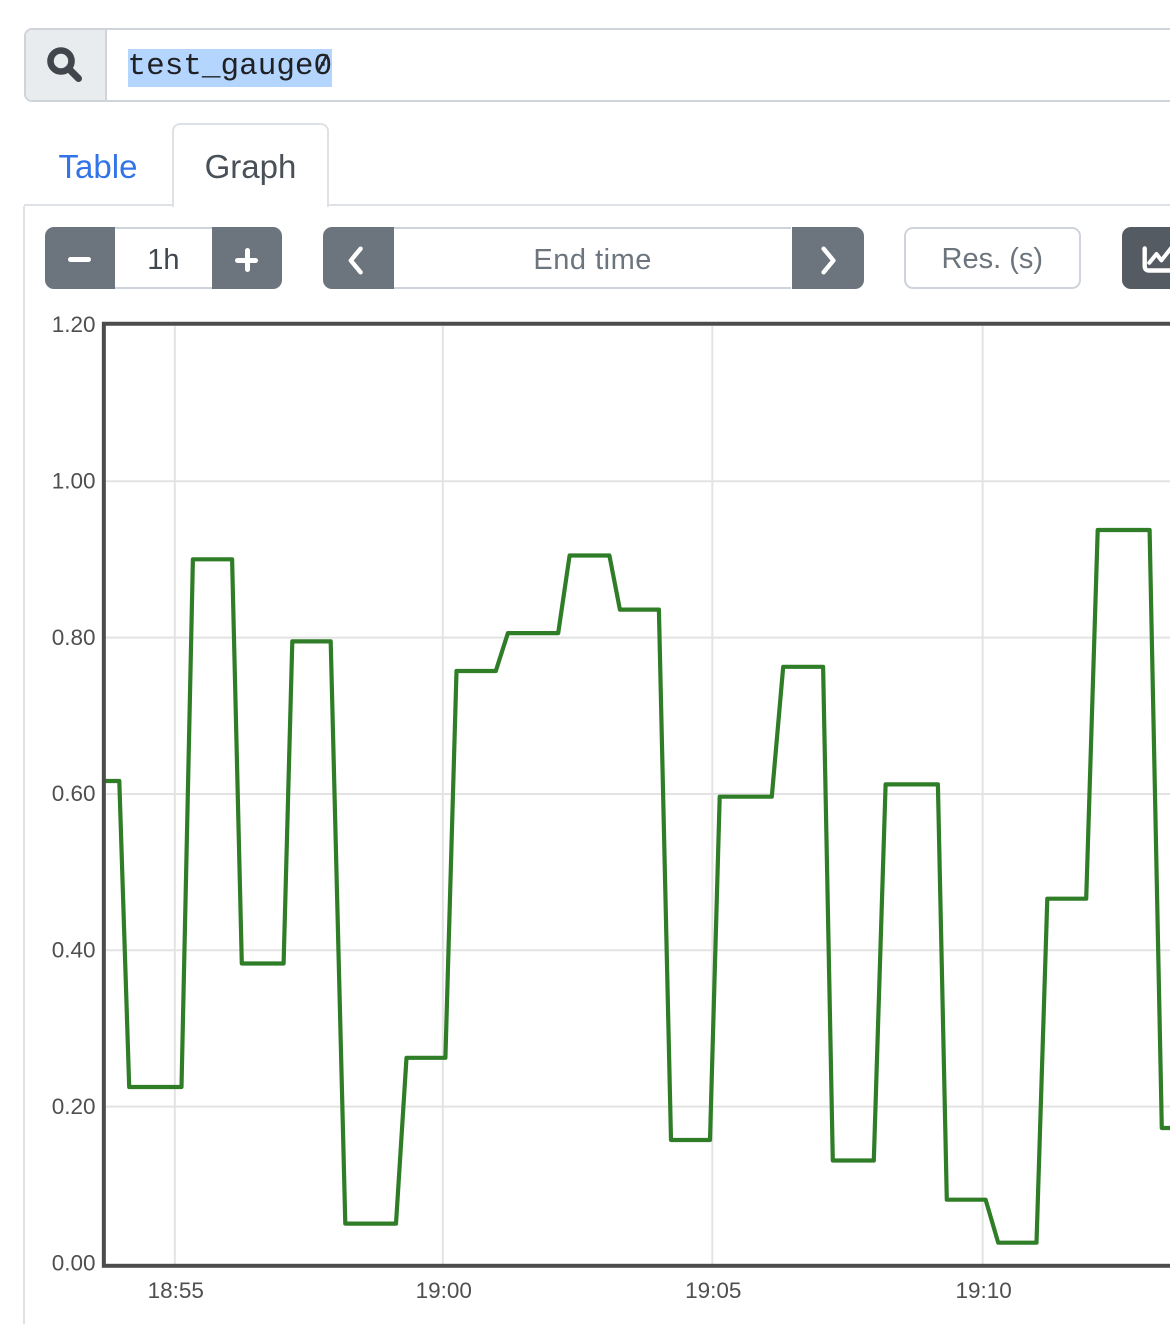 Image resolution: width=1170 pixels, height=1324 pixels. What do you see at coordinates (74, 1262) in the screenshot?
I see `svg-text: 0.00` at bounding box center [74, 1262].